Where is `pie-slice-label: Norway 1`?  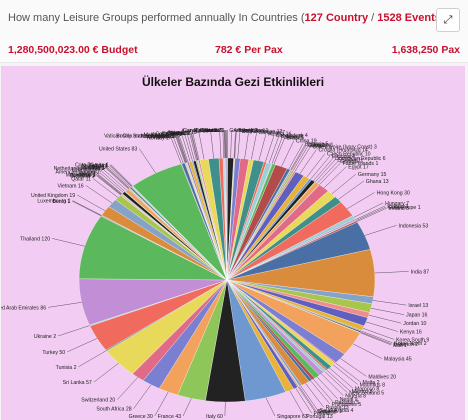 pie-slice-label: Norway 1 is located at coordinates (158, 138).